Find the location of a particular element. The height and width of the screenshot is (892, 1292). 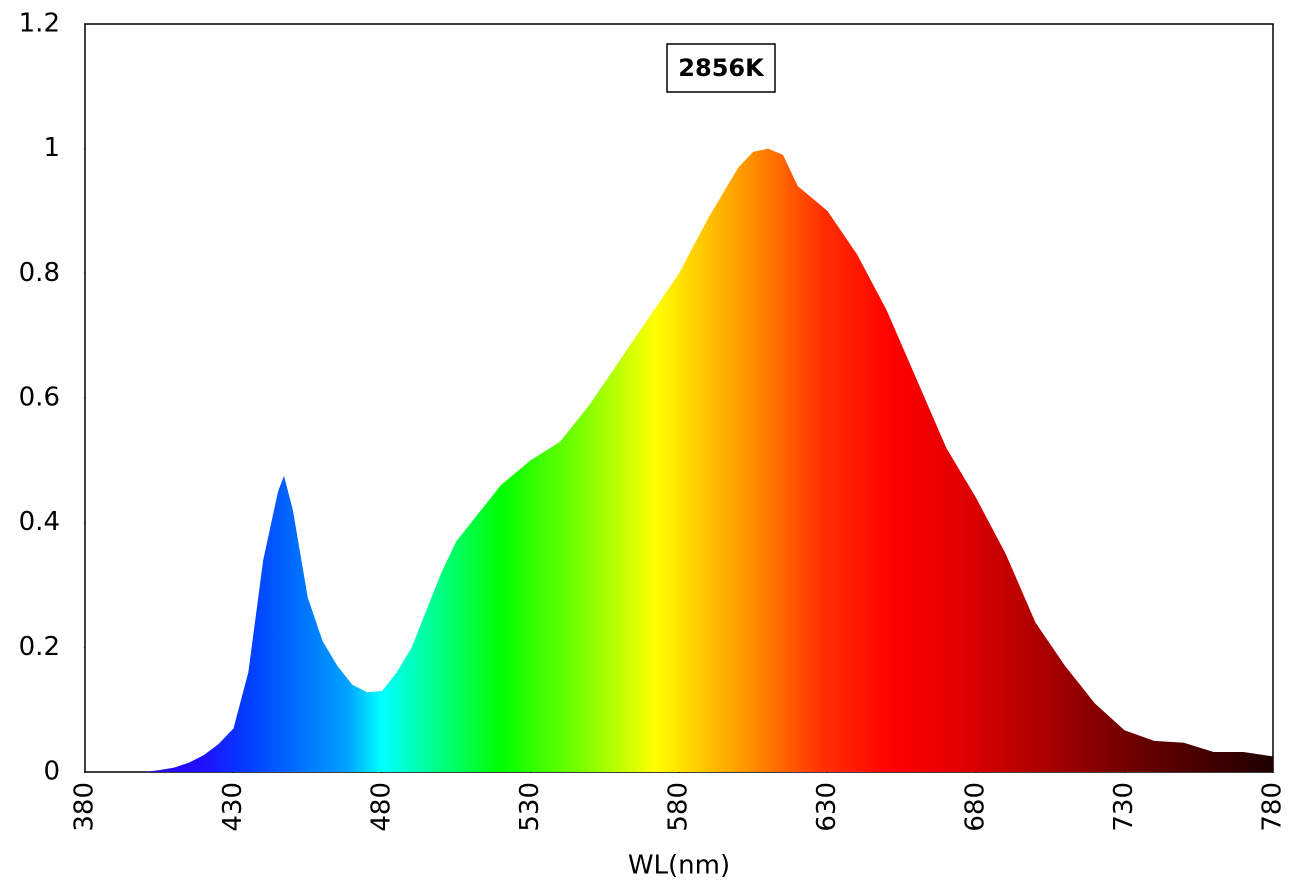

y-tick-label: 0.8 is located at coordinates (39, 273).